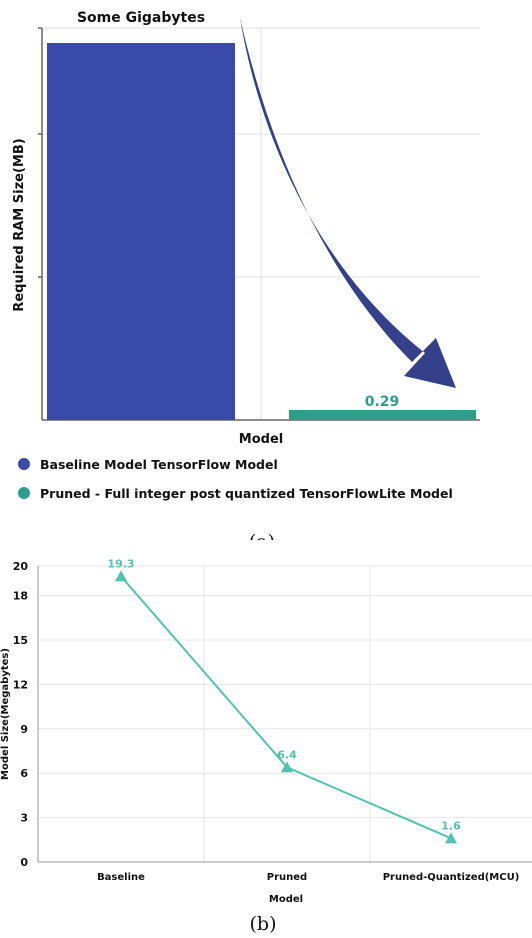 This screenshot has width=532, height=938. Describe the element at coordinates (24, 493) in the screenshot. I see `legend-marker-pruned` at that location.